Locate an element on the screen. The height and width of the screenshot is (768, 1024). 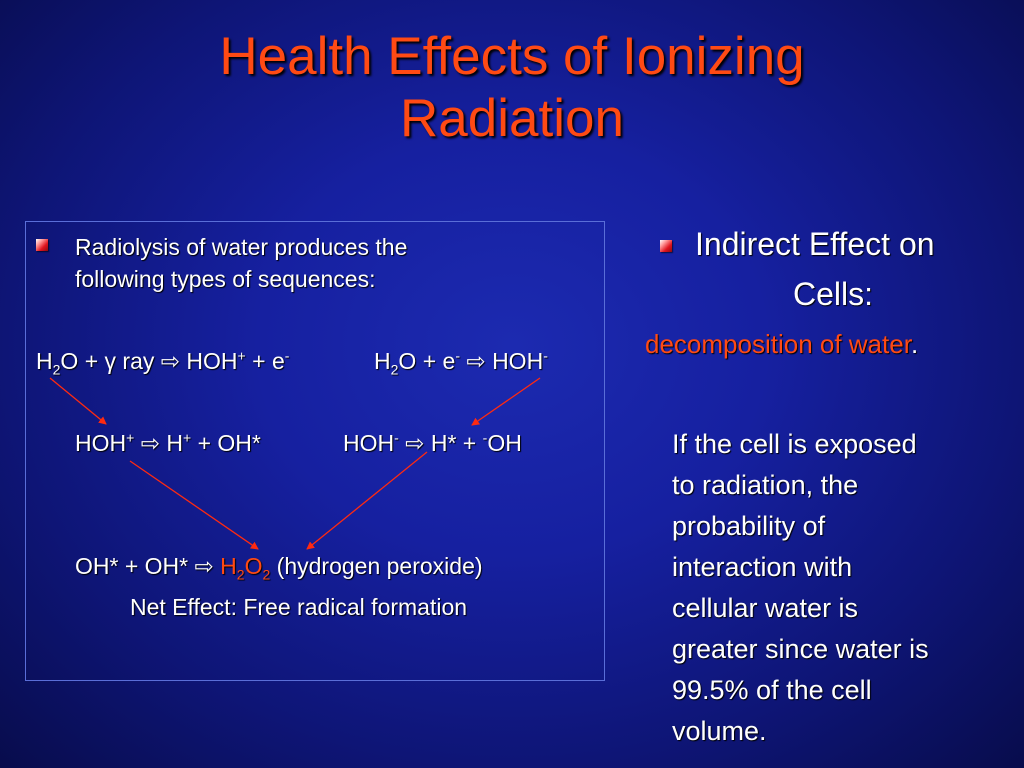
equation-hoh-minus: HOH- ⇨ H* + -OH is located at coordinates (432, 442).